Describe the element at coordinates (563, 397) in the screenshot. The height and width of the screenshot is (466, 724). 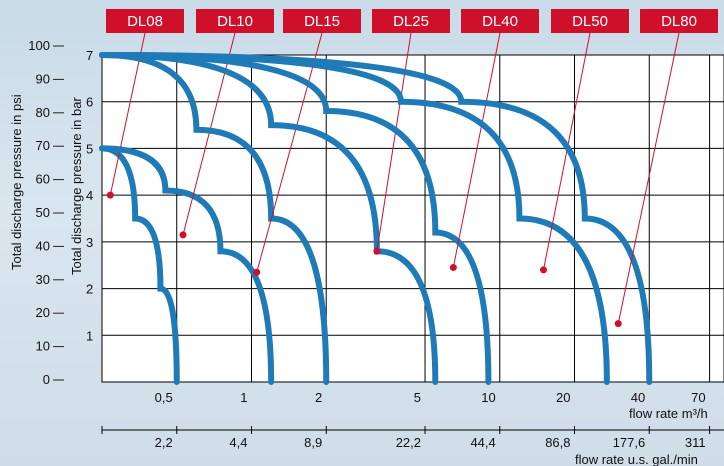
I see `x-tick-m3h: 20` at that location.